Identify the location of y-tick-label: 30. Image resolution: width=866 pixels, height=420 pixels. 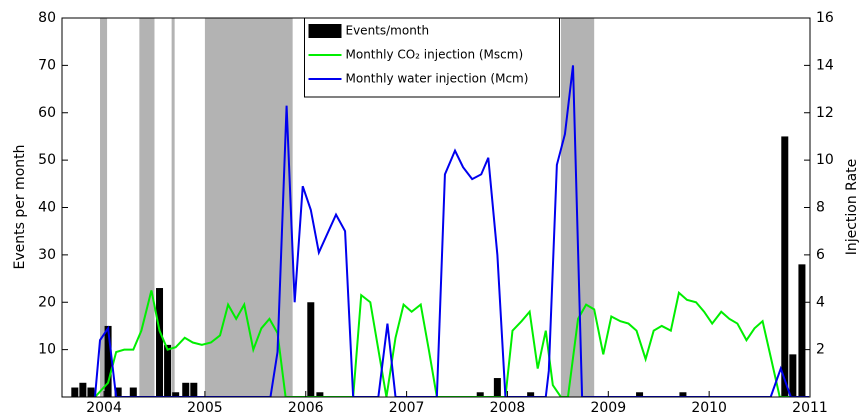
(47, 255).